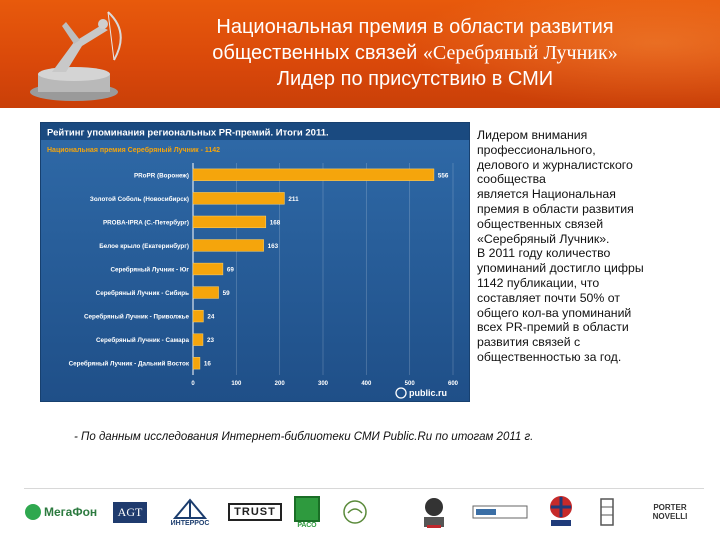 The height and width of the screenshot is (540, 720). I want to click on side-text-line: составляет почти 50% от, so click(548, 297).